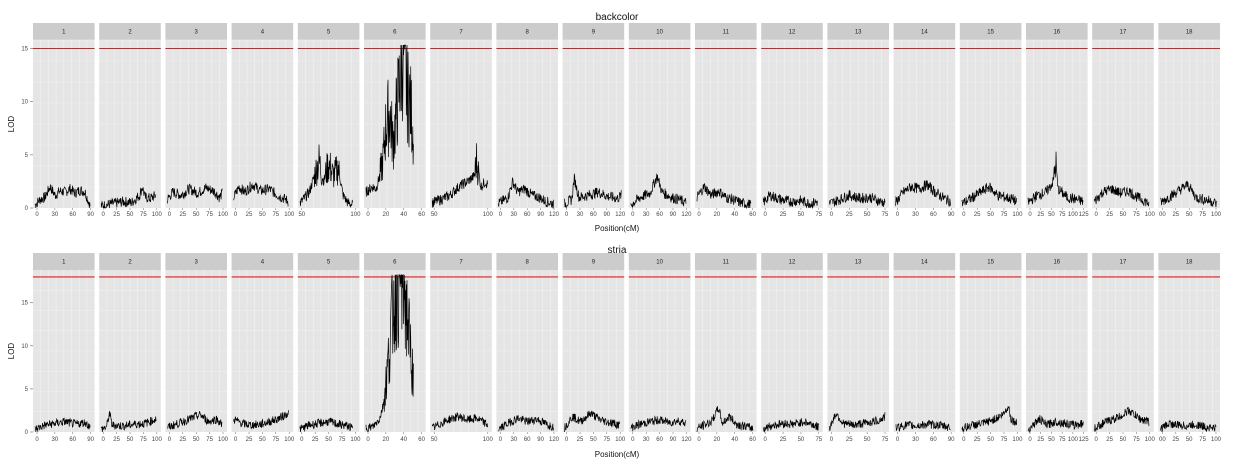 This screenshot has width=1234, height=462. Describe the element at coordinates (64, 120) in the screenshot. I see `facet-panel-chr1: 1 0 30 60 90` at that location.